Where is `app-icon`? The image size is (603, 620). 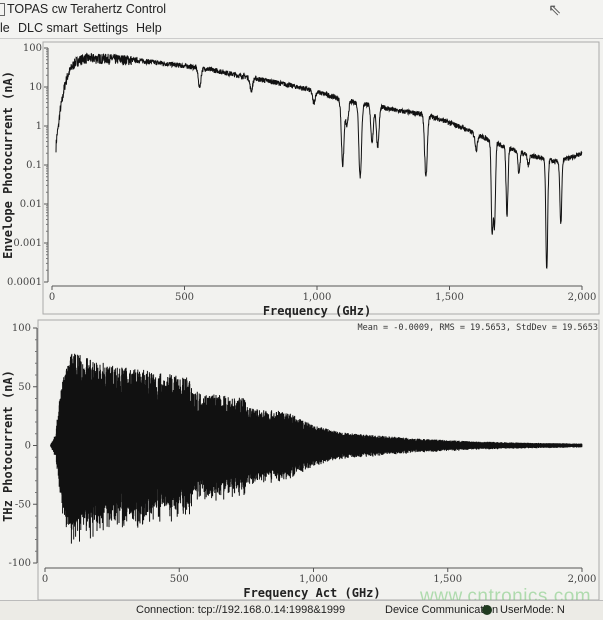
app-icon is located at coordinates (2, 9).